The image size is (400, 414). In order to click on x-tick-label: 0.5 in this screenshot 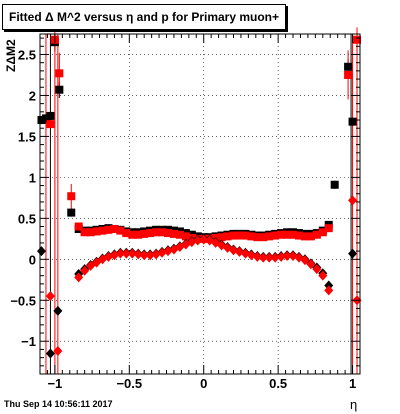, I will do `click(278, 383)`.